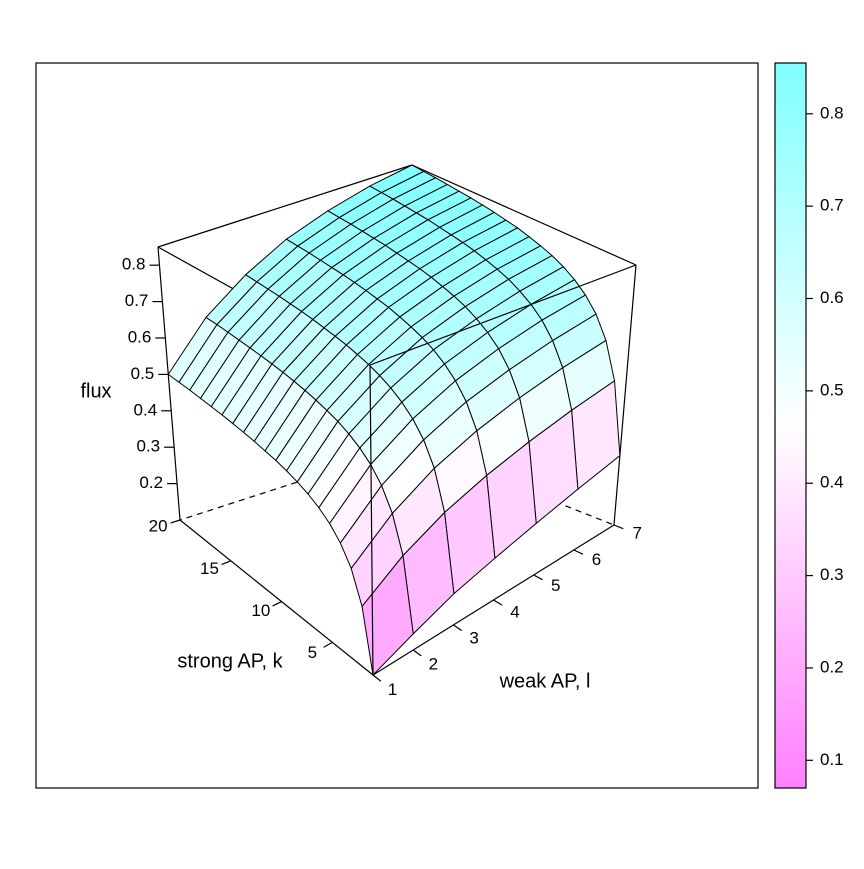 This screenshot has height=869, width=864. Describe the element at coordinates (790, 425) in the screenshot. I see `colorkey` at that location.